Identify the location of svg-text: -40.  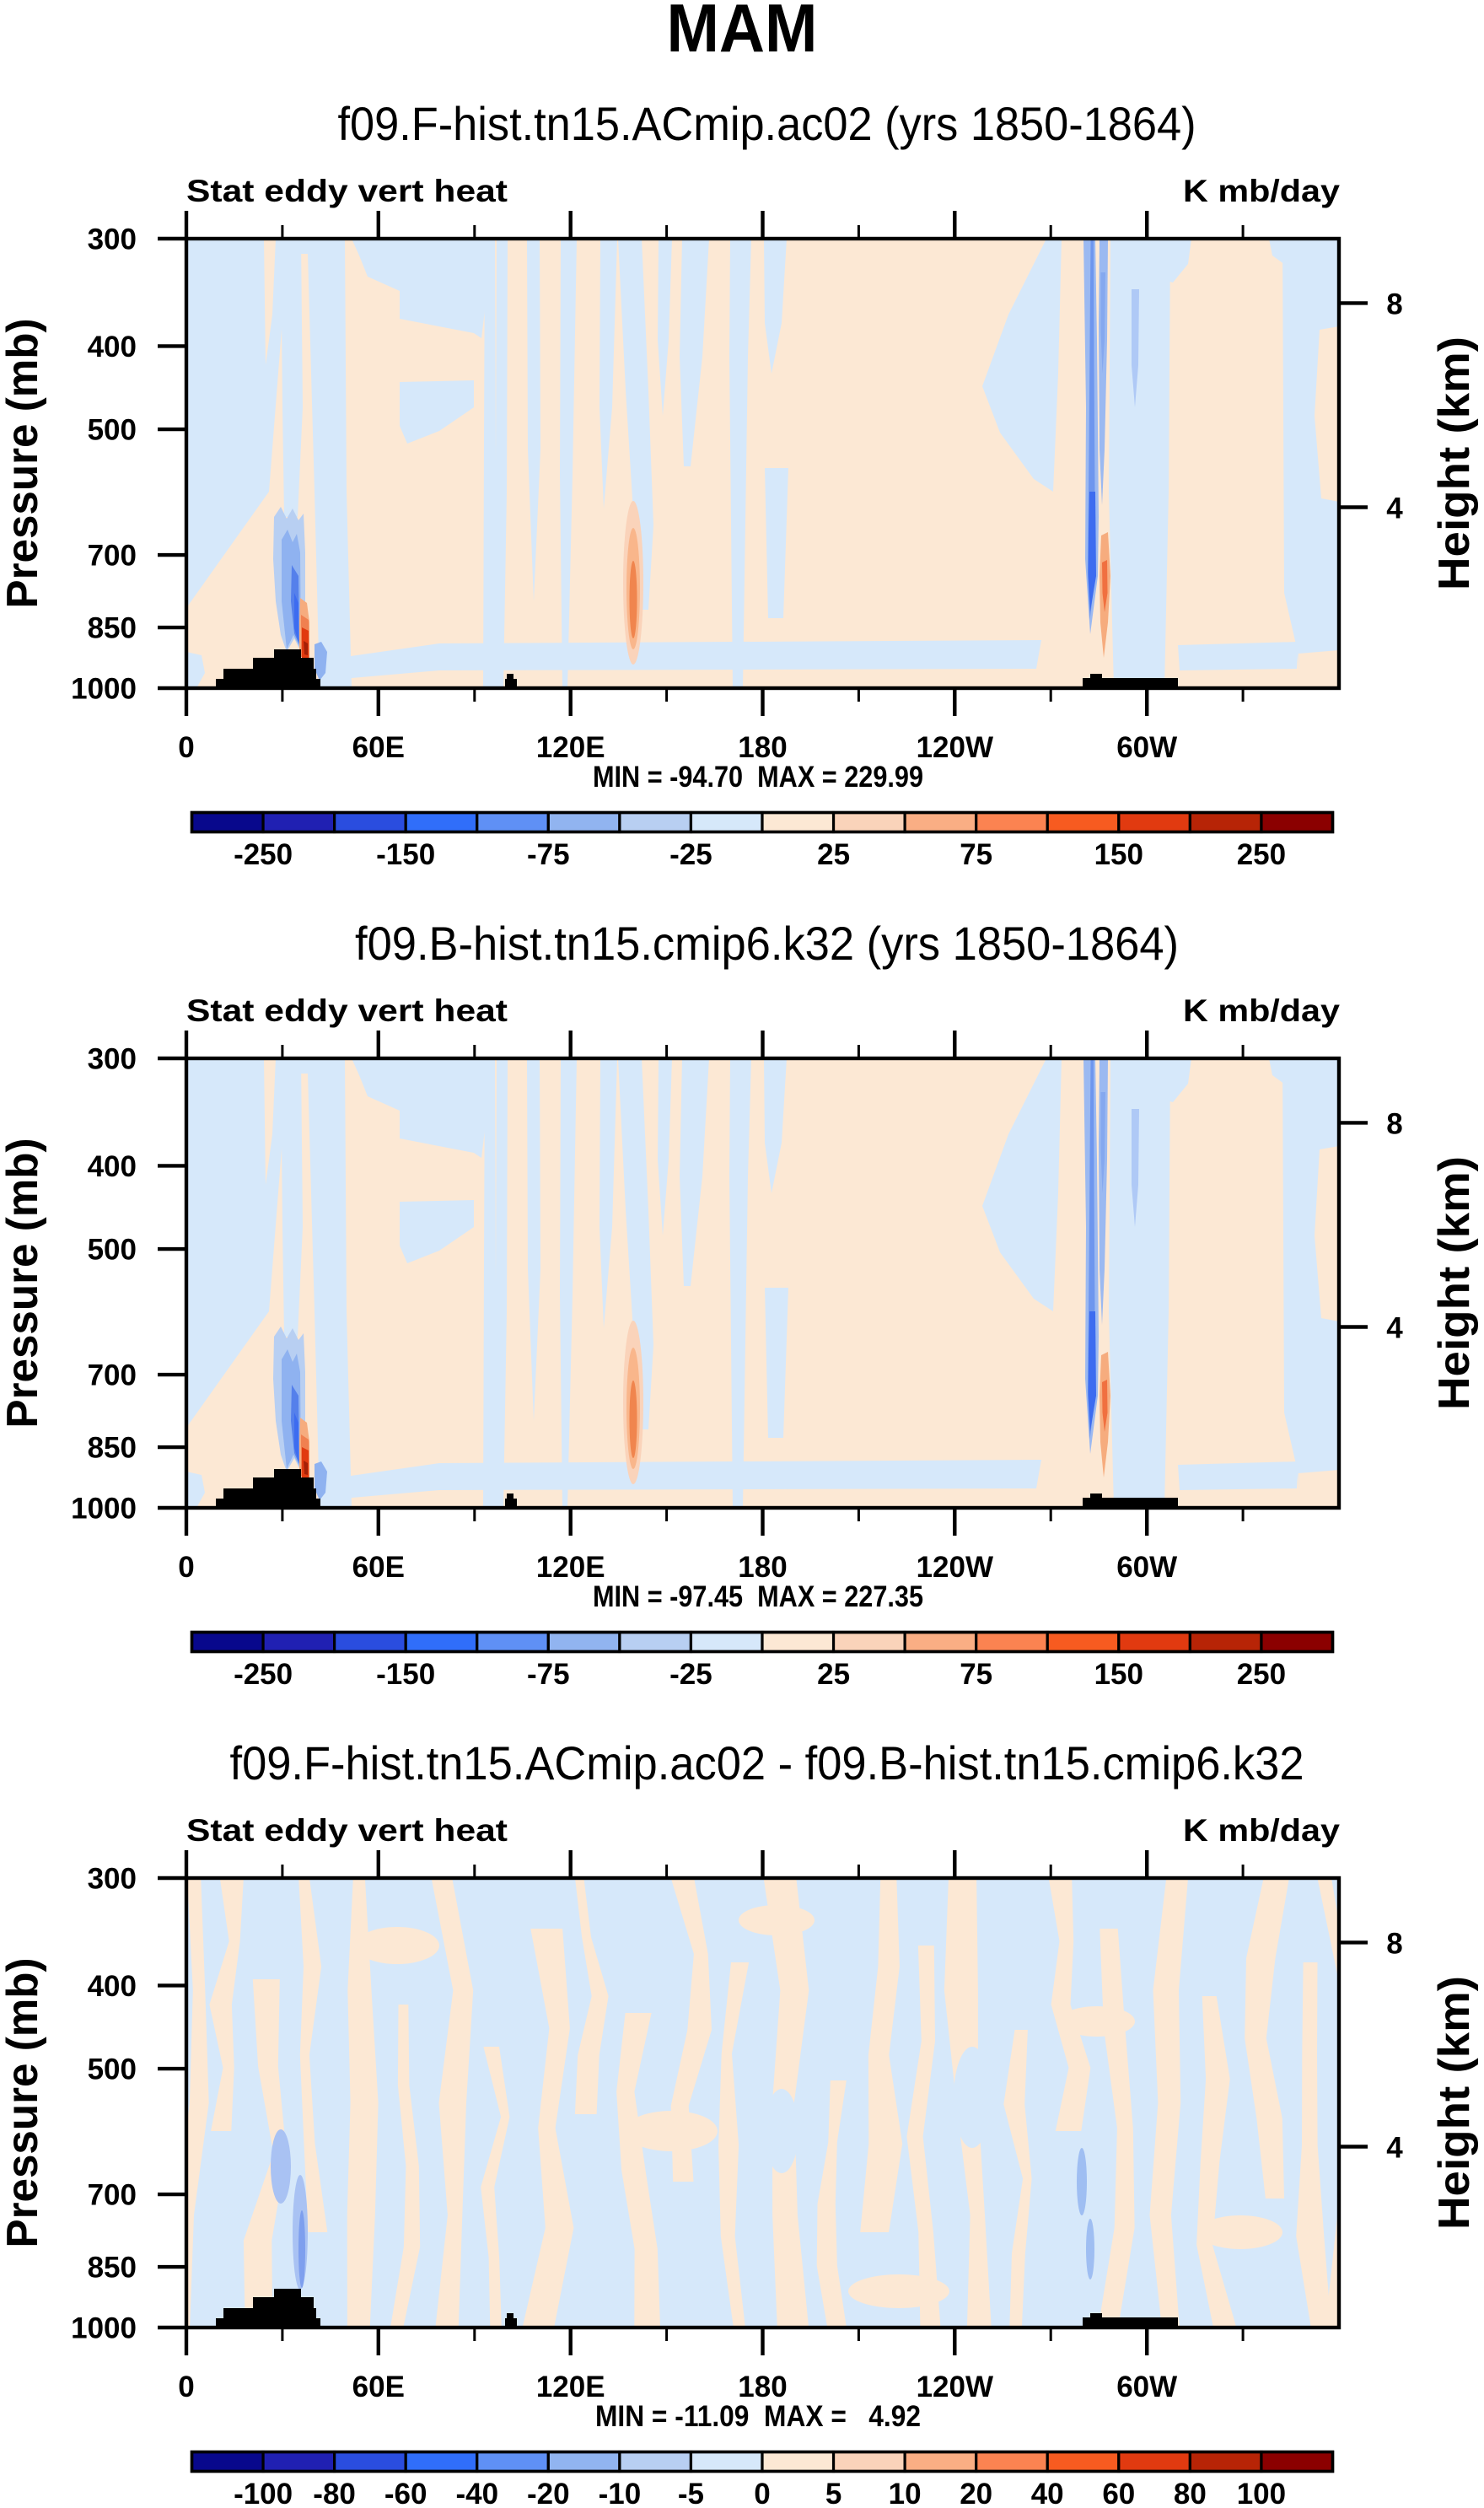
(477, 2493).